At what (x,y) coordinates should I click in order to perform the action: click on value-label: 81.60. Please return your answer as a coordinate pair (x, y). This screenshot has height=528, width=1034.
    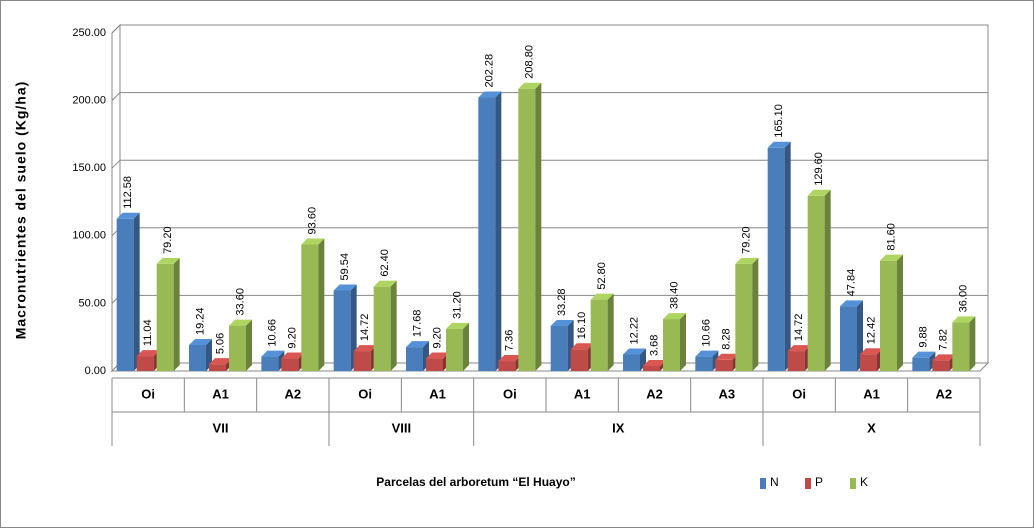
    Looking at the image, I should click on (891, 237).